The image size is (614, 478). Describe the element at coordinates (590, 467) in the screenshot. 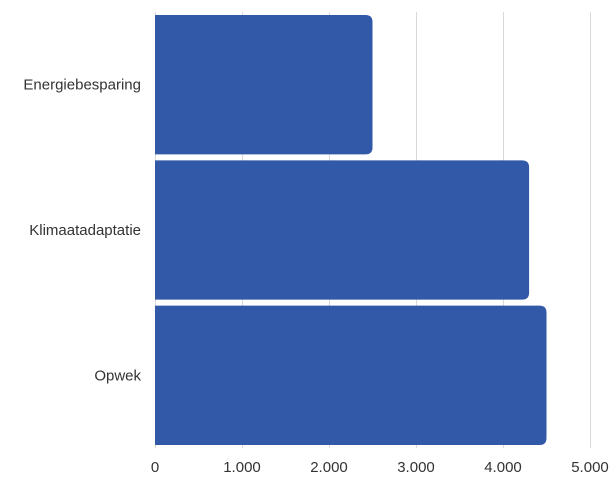

I see `x-tick-label: 5.000` at that location.